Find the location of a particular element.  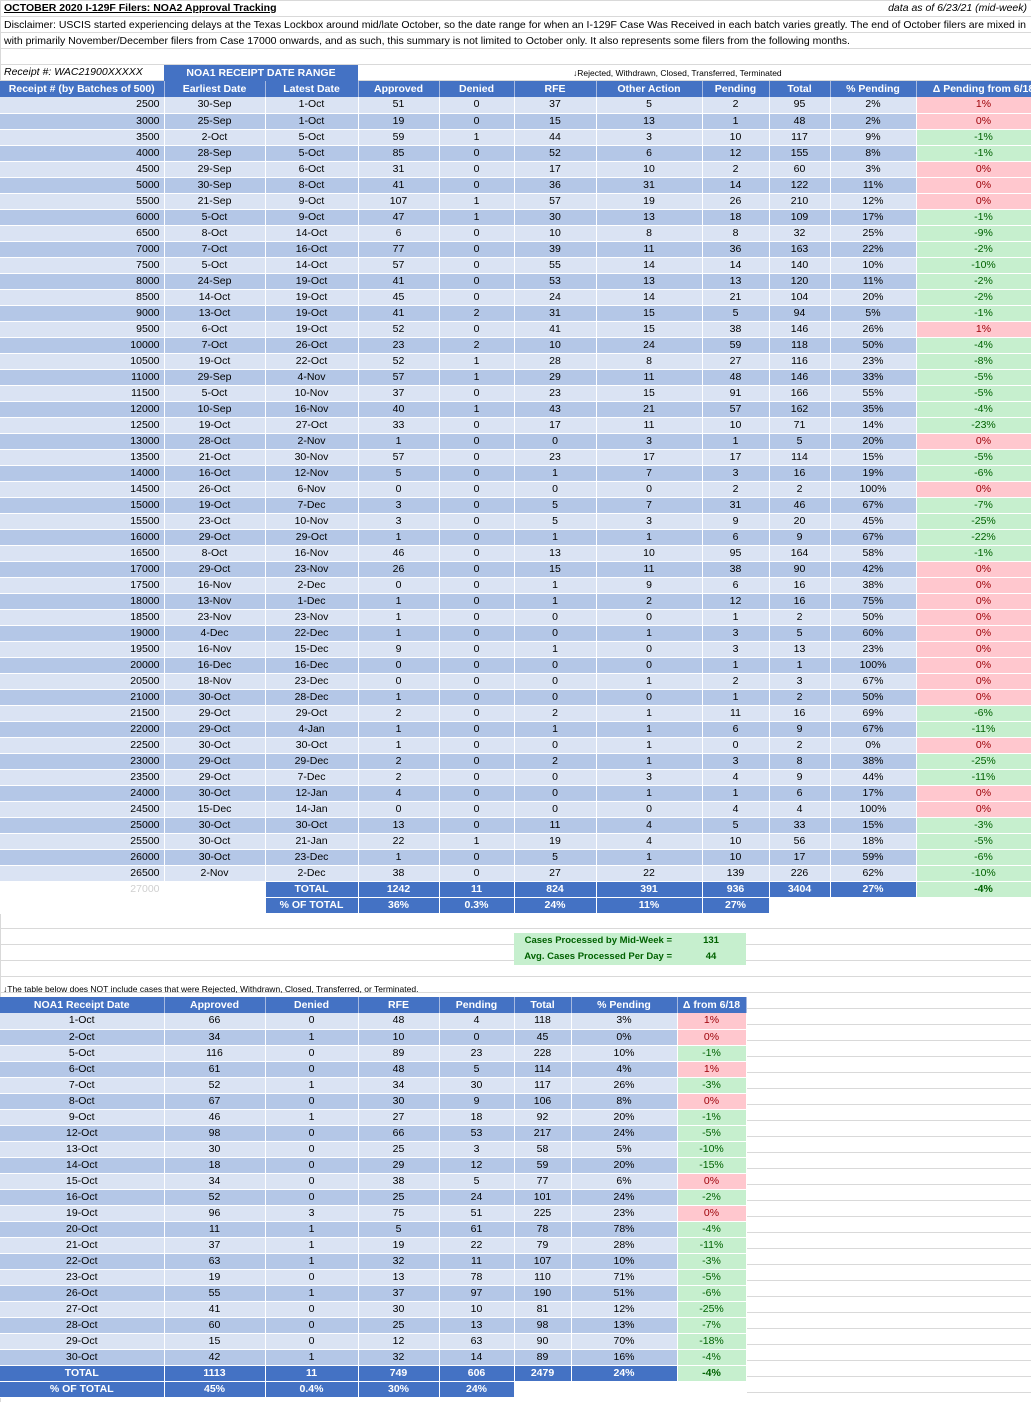

table-cell: 36 is located at coordinates (555, 185).